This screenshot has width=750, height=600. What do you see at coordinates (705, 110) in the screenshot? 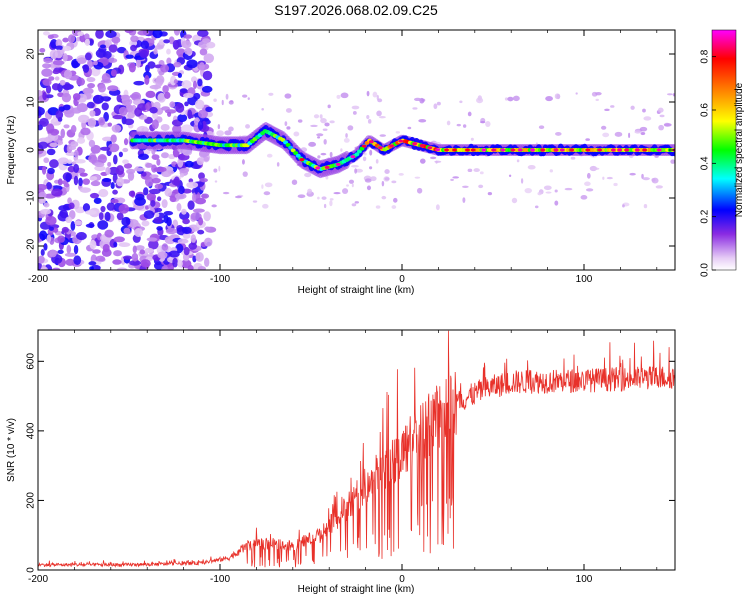
I see `colorbar-tick-label: 0.6` at bounding box center [705, 110].